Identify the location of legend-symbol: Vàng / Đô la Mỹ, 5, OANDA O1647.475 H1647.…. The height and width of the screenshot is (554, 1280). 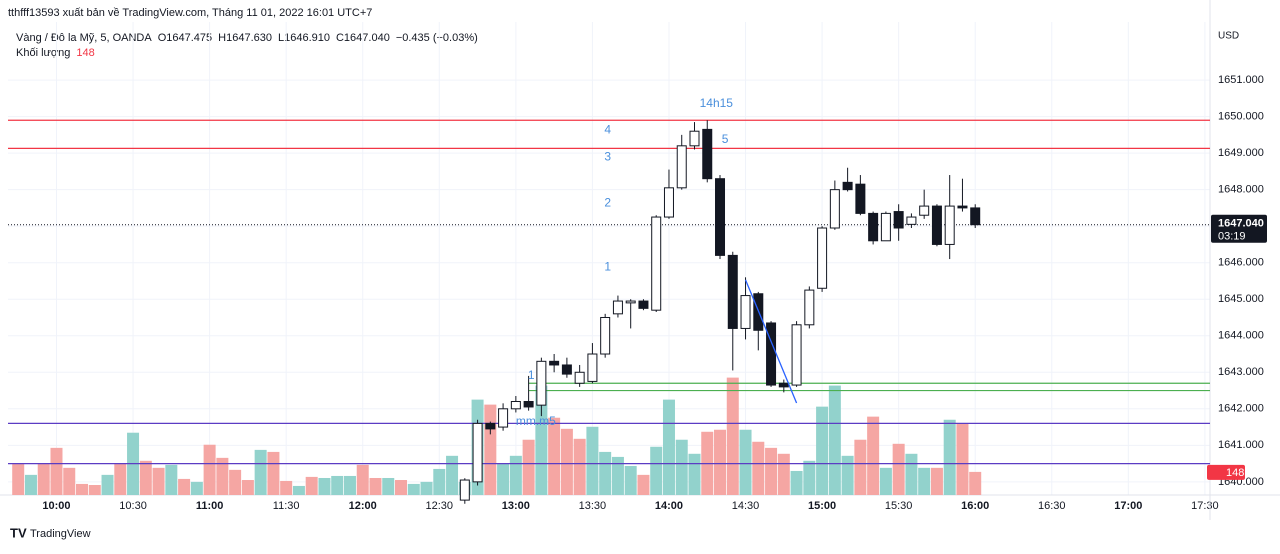
(247, 38).